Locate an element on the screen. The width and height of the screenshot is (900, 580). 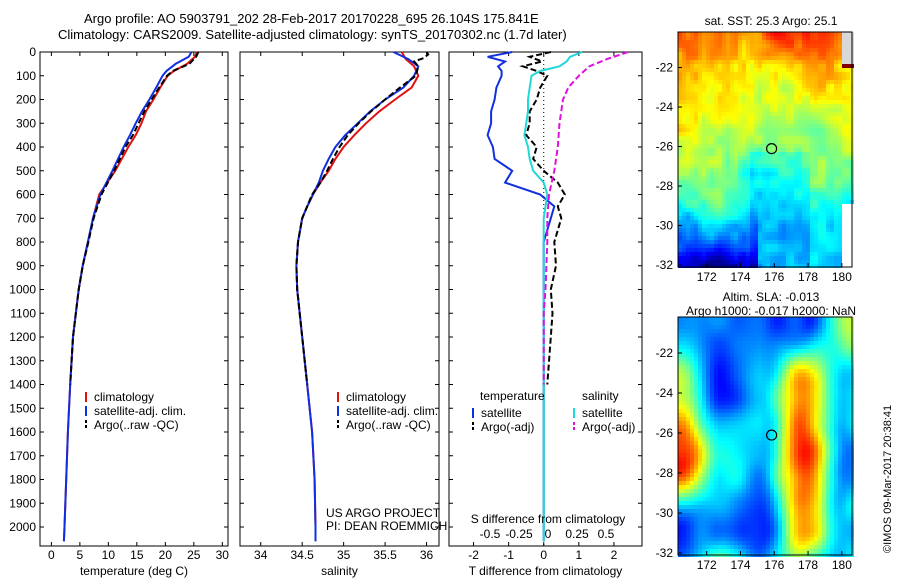
salinity-series-argo-raw-qc- is located at coordinates (362, 218).